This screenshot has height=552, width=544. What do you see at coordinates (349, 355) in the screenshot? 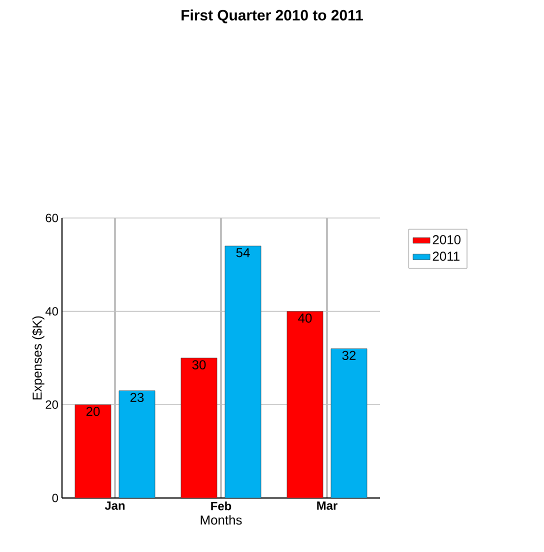
I see `data-label: 32` at bounding box center [349, 355].